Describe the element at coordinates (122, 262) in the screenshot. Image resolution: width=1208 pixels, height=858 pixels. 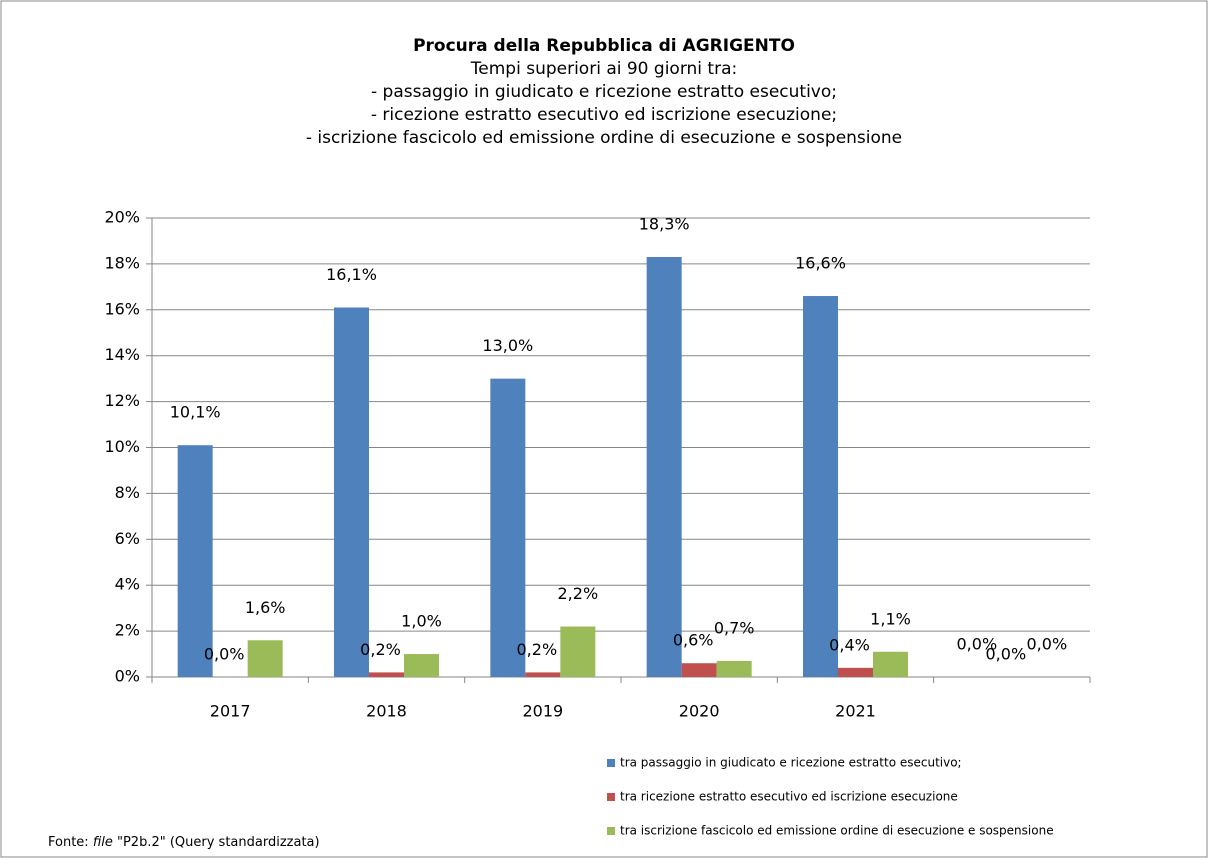
I see `y-tick-label: 18%` at that location.